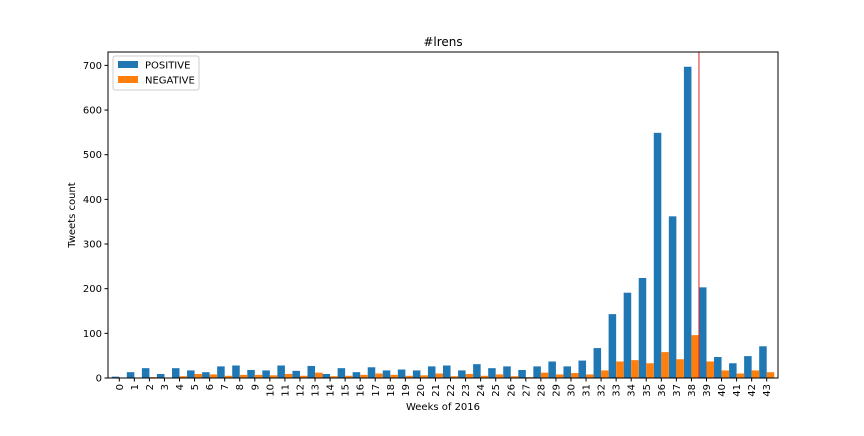 This screenshot has height=436, width=864. What do you see at coordinates (752, 390) in the screenshot?
I see `x-tick-label: 42` at bounding box center [752, 390].